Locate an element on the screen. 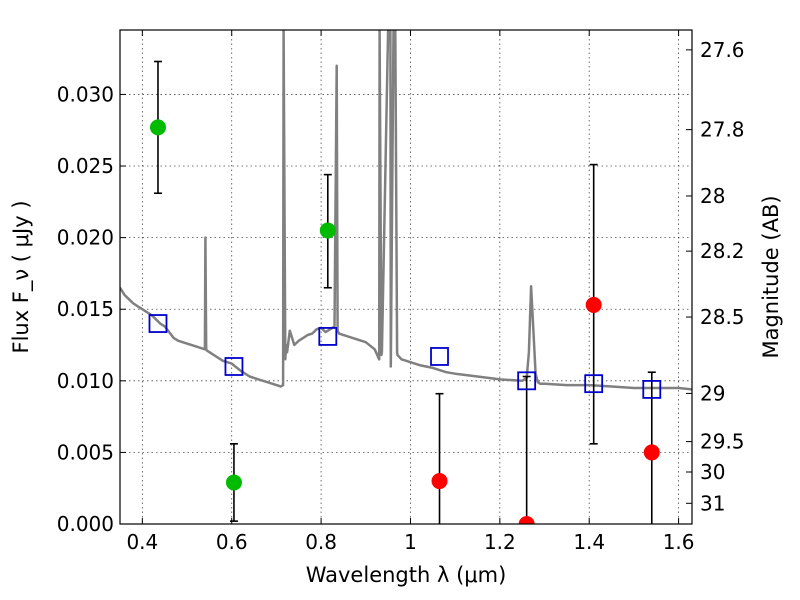 The image size is (800, 600). y-tick-label: 0.015 is located at coordinates (85, 309).